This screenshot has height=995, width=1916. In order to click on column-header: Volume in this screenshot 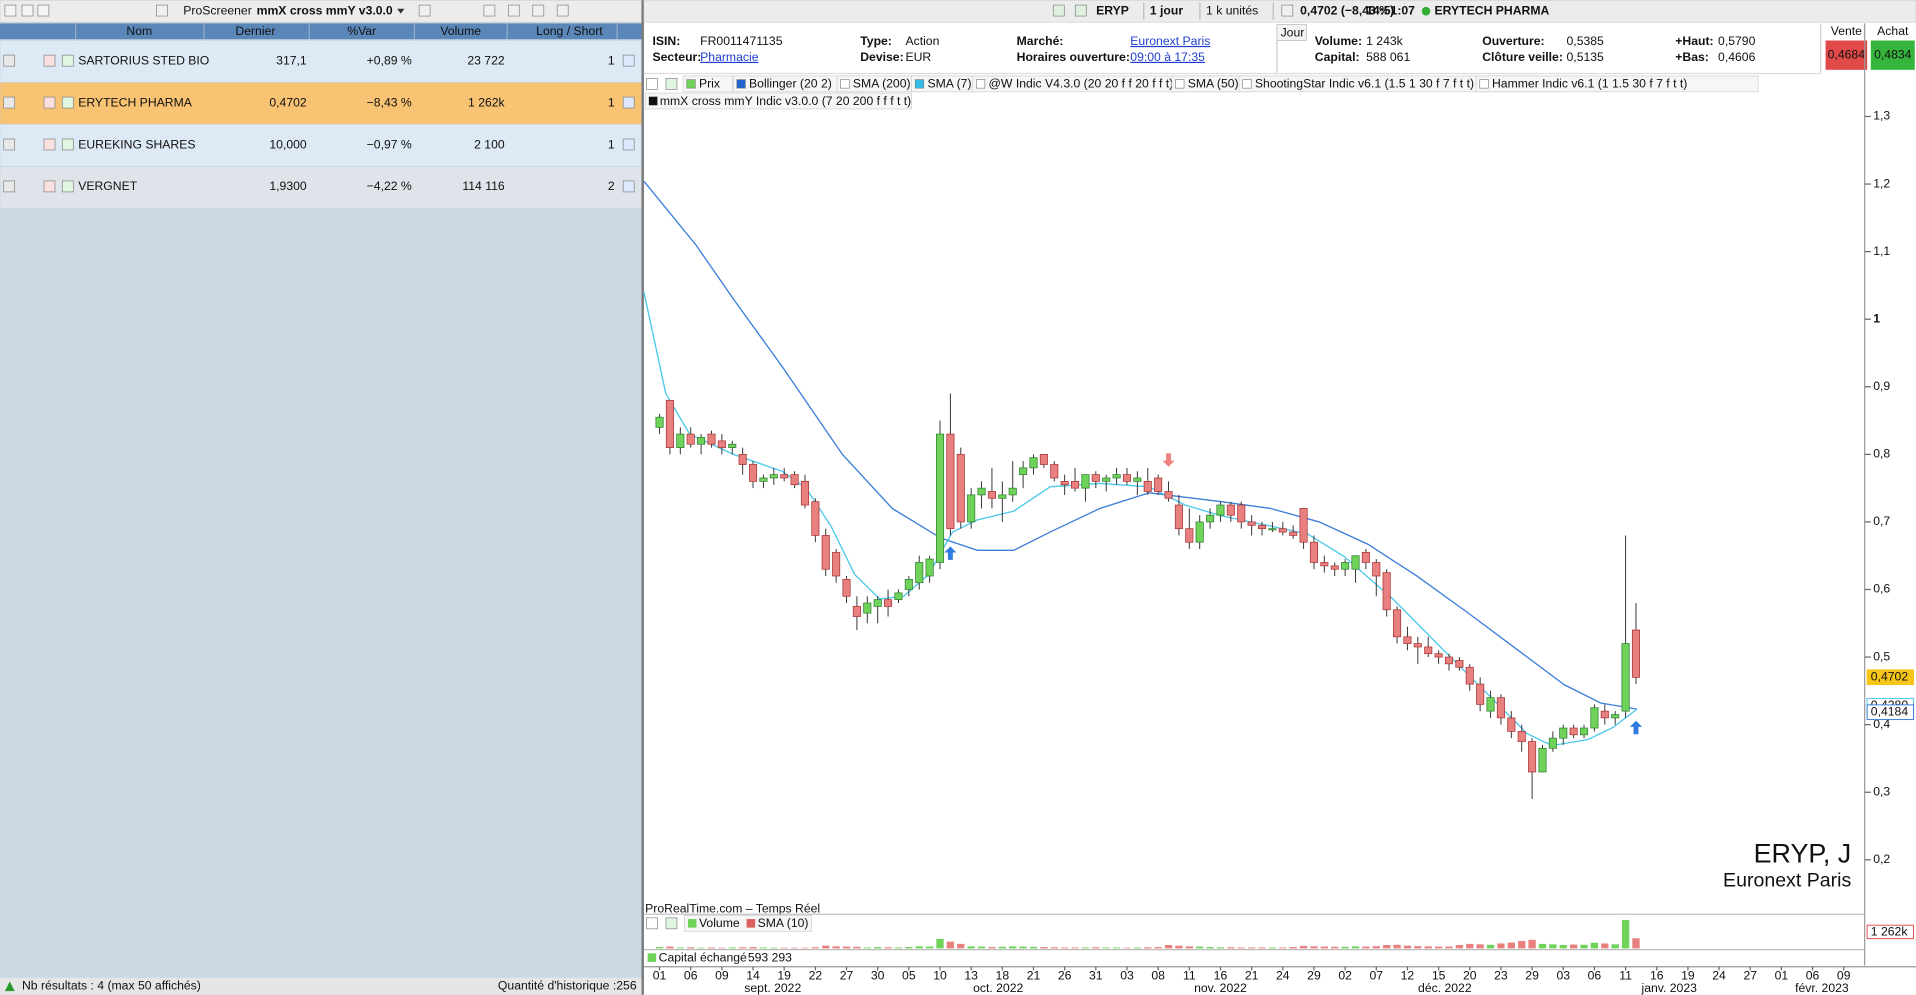, I will do `click(460, 31)`.